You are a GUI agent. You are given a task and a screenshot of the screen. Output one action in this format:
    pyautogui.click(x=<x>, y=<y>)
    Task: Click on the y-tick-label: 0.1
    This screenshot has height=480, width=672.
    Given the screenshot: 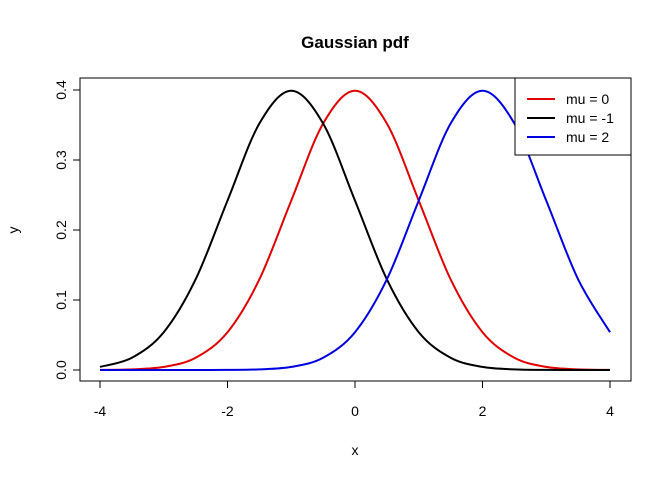 What is the action you would take?
    pyautogui.click(x=61, y=300)
    